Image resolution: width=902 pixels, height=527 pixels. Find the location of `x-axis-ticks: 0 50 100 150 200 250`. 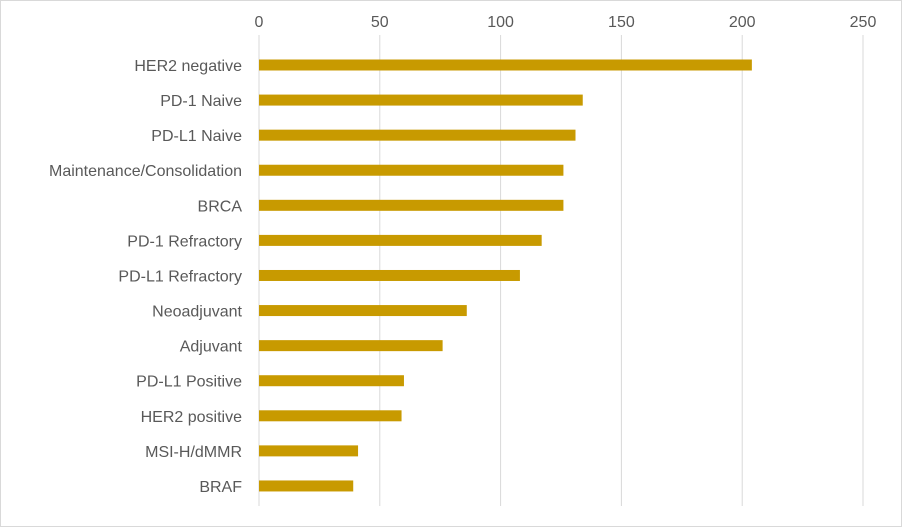

x-axis-ticks: 0 50 100 150 200 250 is located at coordinates (566, 22).